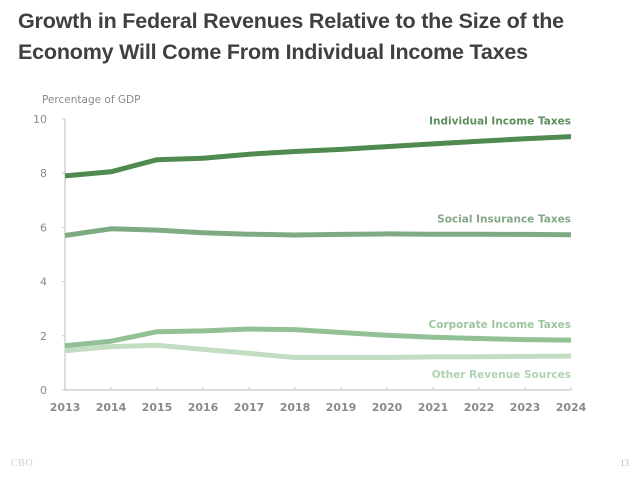 The height and width of the screenshot is (479, 638). Describe the element at coordinates (157, 407) in the screenshot. I see `x-tick-label: 2015` at that location.